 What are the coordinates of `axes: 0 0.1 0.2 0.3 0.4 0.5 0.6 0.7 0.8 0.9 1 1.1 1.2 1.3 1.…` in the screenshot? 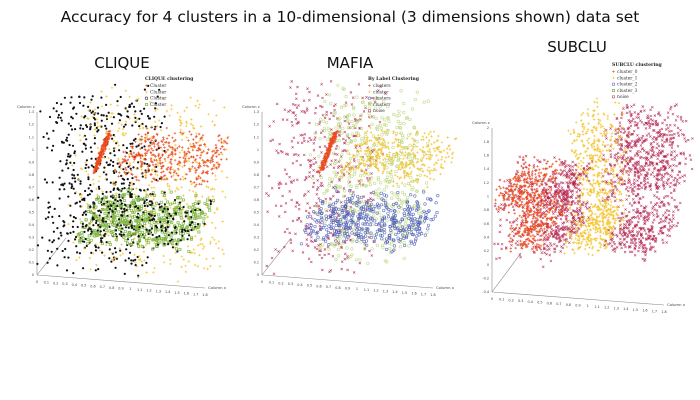 It's located at (348, 200).